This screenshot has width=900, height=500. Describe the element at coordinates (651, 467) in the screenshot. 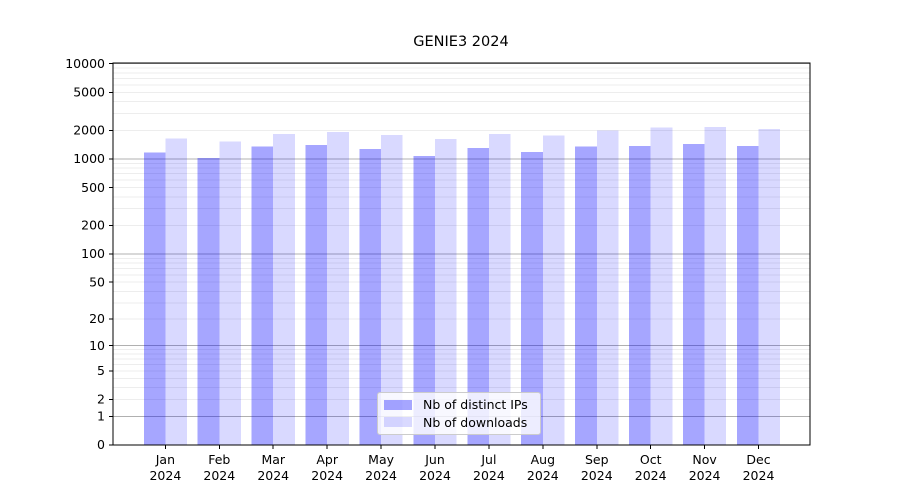

I see `x-tick-label-oct: Oct 2024` at that location.